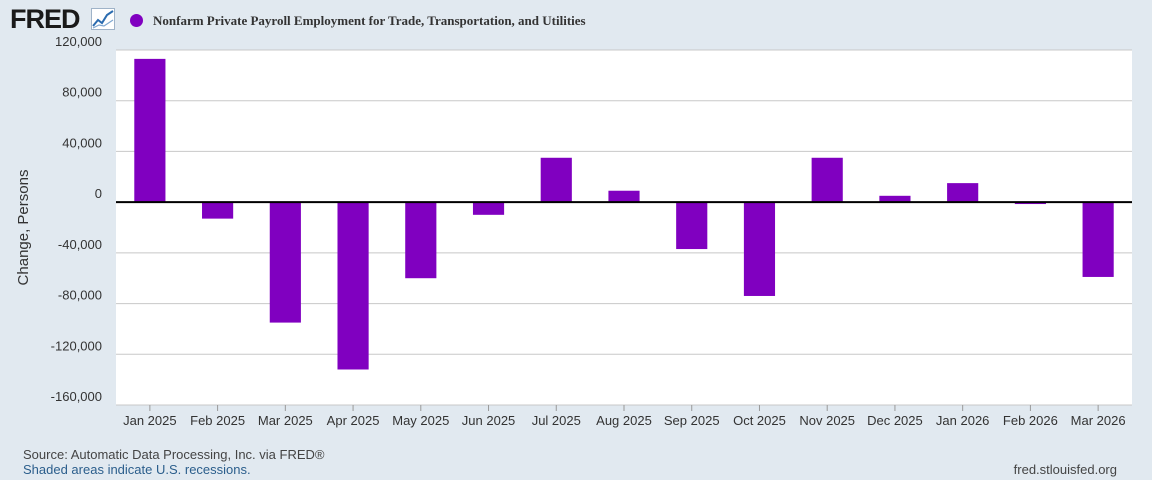 Image resolution: width=1152 pixels, height=480 pixels. What do you see at coordinates (136, 20) in the screenshot?
I see `legend-marker` at bounding box center [136, 20].